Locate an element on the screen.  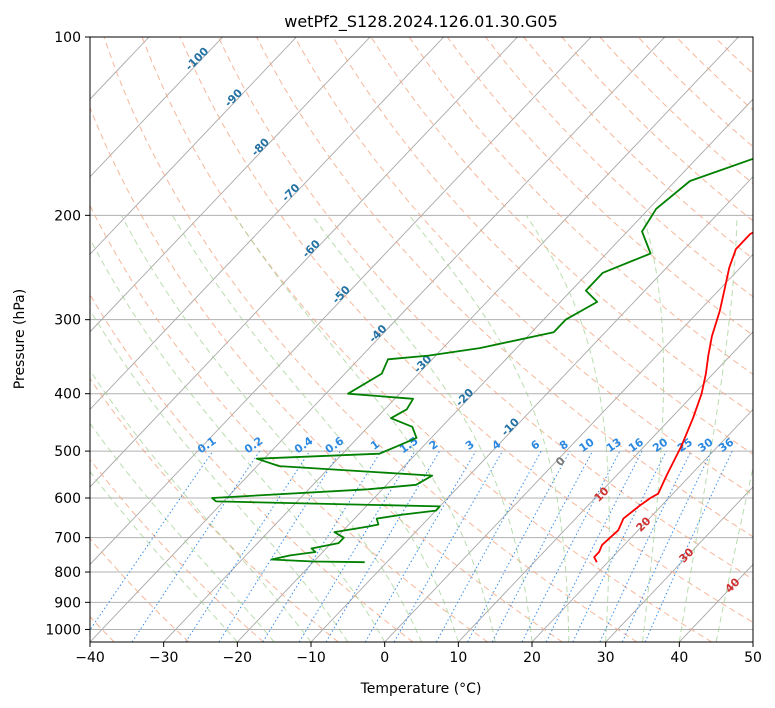
mixing-ratio-label: 2 is located at coordinates (434, 445).